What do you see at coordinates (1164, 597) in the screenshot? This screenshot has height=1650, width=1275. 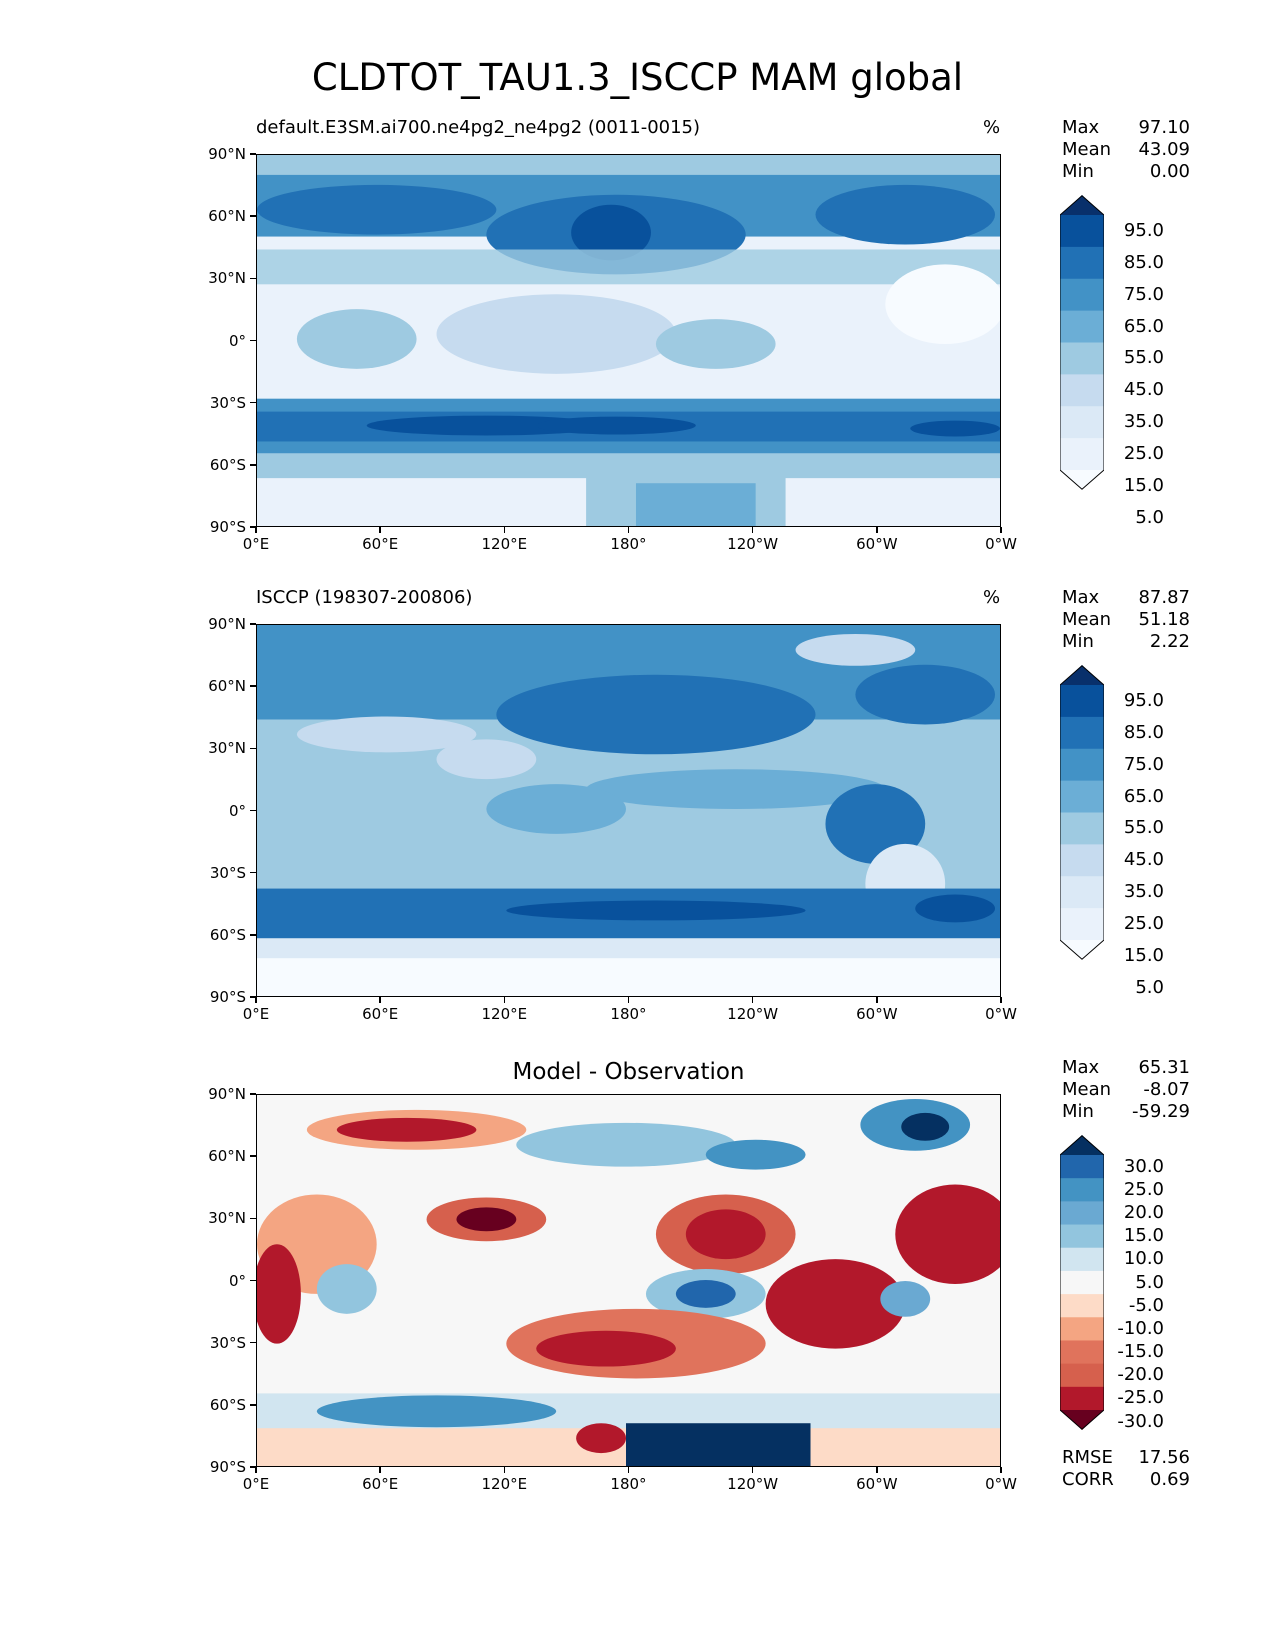 I see `stat-value: 87.87` at bounding box center [1164, 597].